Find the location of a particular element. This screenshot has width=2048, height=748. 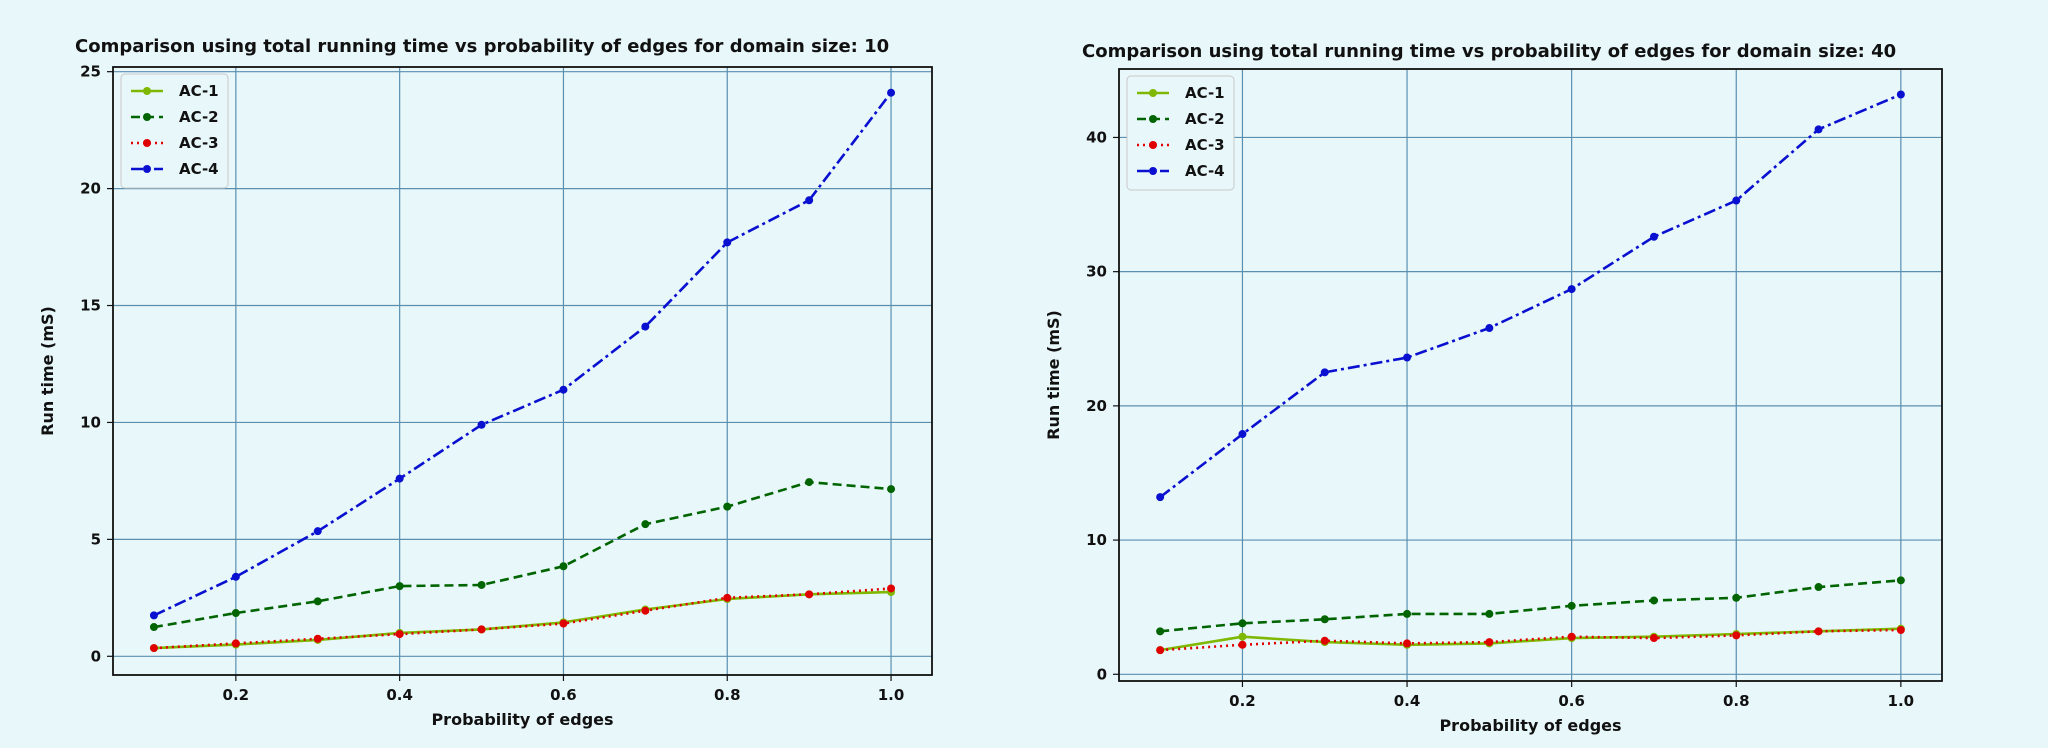

y-tick-label: 40 is located at coordinates (1096, 137).